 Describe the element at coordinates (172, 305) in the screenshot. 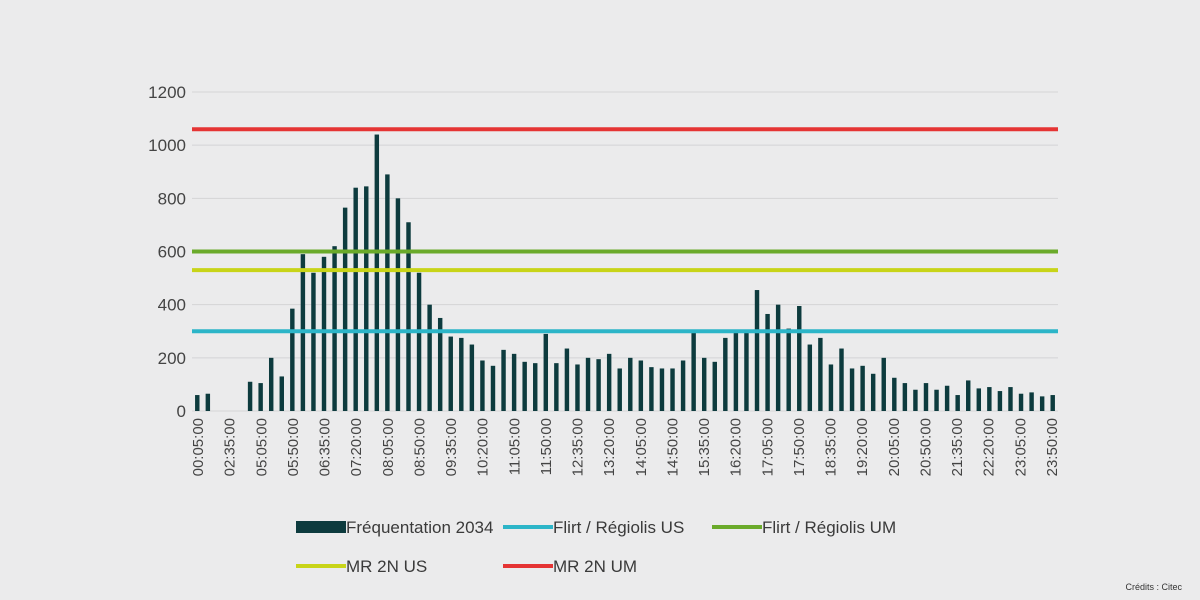

I see `y-tick-label: 400` at that location.